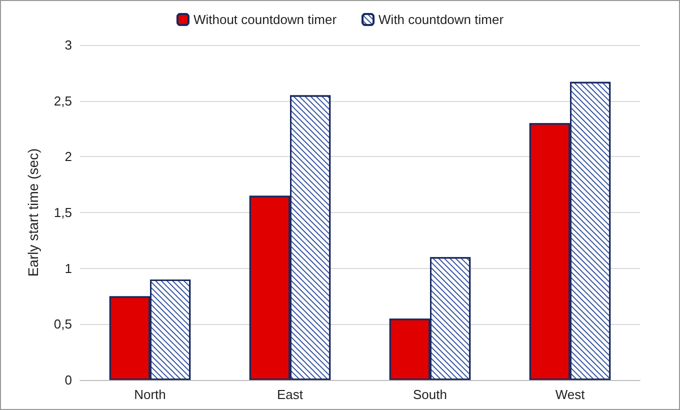 This screenshot has width=680, height=410. Describe the element at coordinates (63, 324) in the screenshot. I see `y-tick-label: 0,5` at that location.